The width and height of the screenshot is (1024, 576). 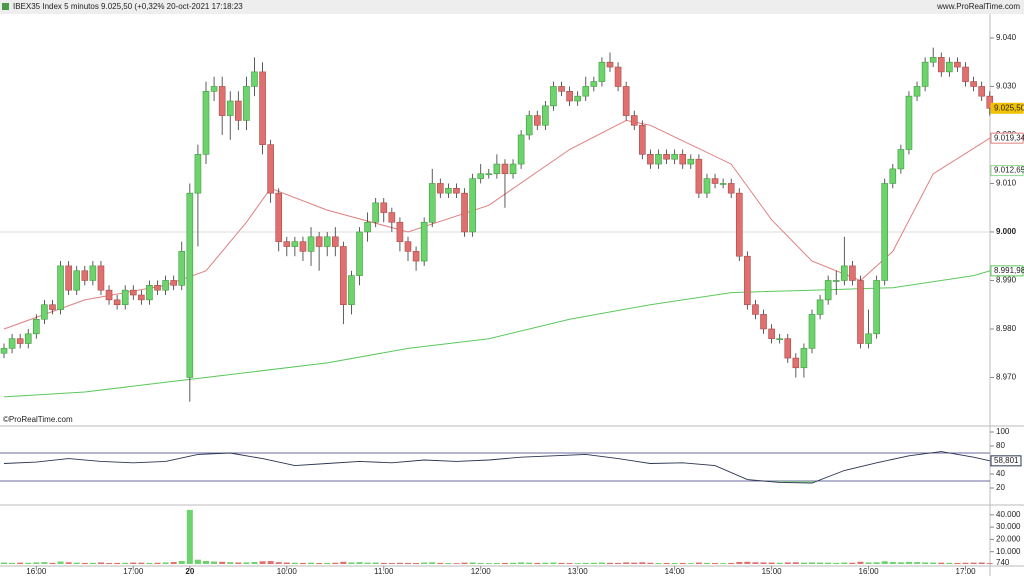 What do you see at coordinates (1006, 183) in the screenshot?
I see `y-tick-label: 9.010` at bounding box center [1006, 183].